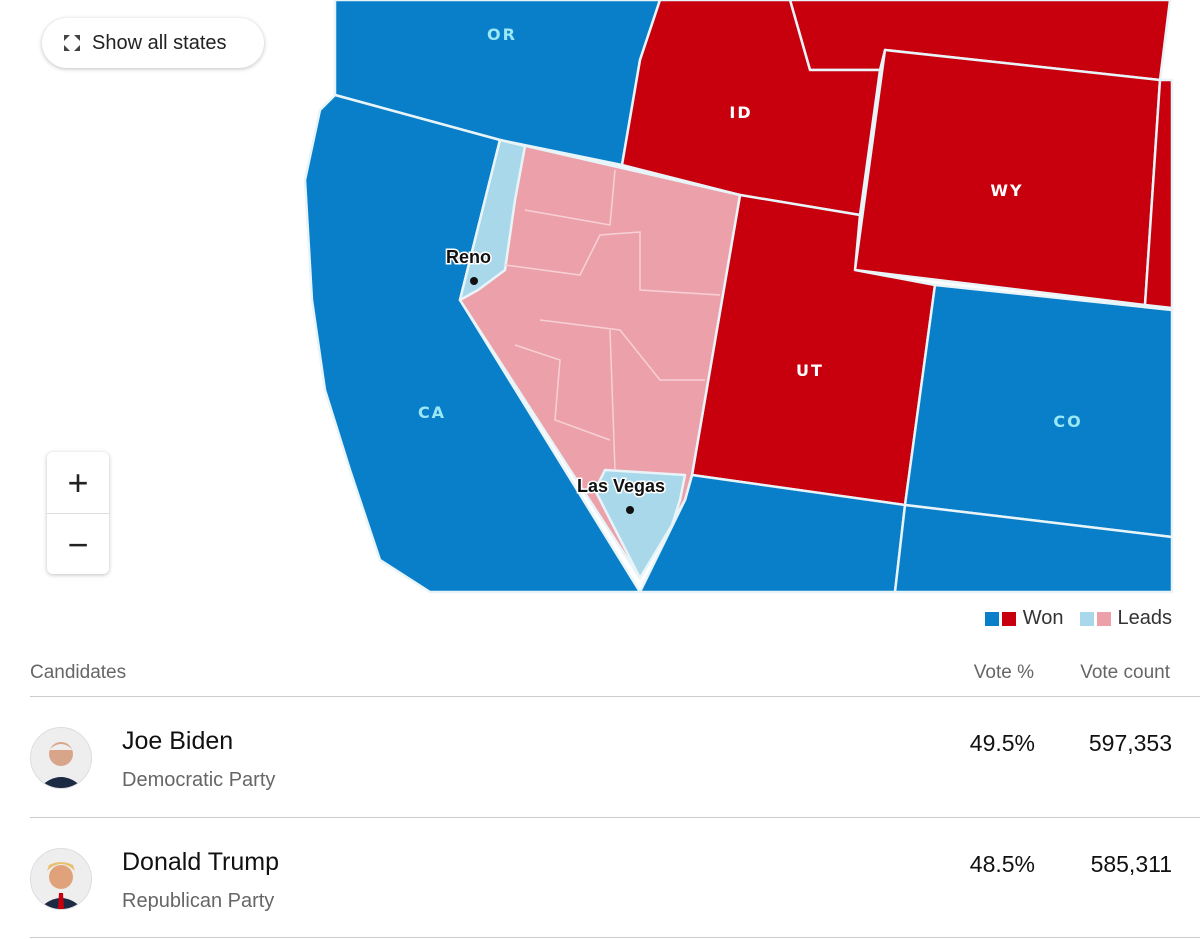 The height and width of the screenshot is (939, 1200). What do you see at coordinates (1125, 672) in the screenshot?
I see `header-vote-count: Vote count` at bounding box center [1125, 672].